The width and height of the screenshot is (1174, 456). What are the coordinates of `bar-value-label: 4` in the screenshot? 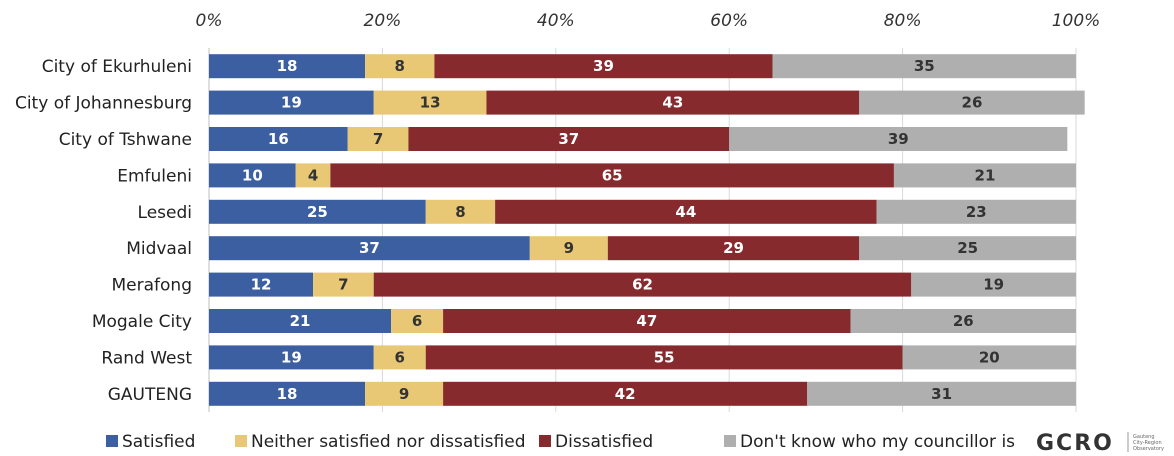 It's located at (313, 175).